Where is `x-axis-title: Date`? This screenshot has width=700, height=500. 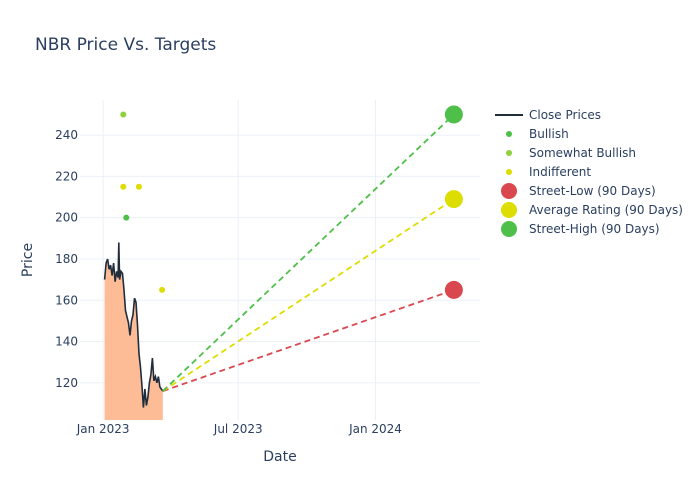 x-axis-title: Date is located at coordinates (279, 457).